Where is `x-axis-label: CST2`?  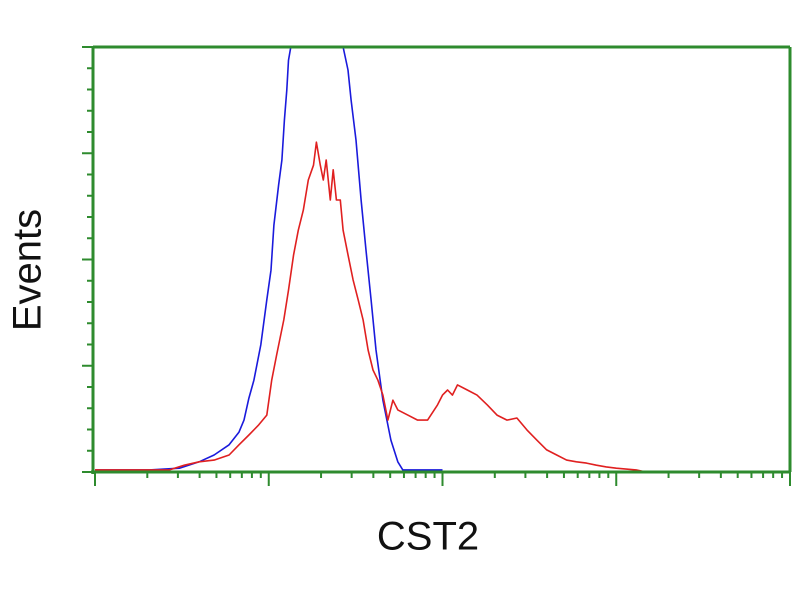 x-axis-label: CST2 is located at coordinates (428, 536).